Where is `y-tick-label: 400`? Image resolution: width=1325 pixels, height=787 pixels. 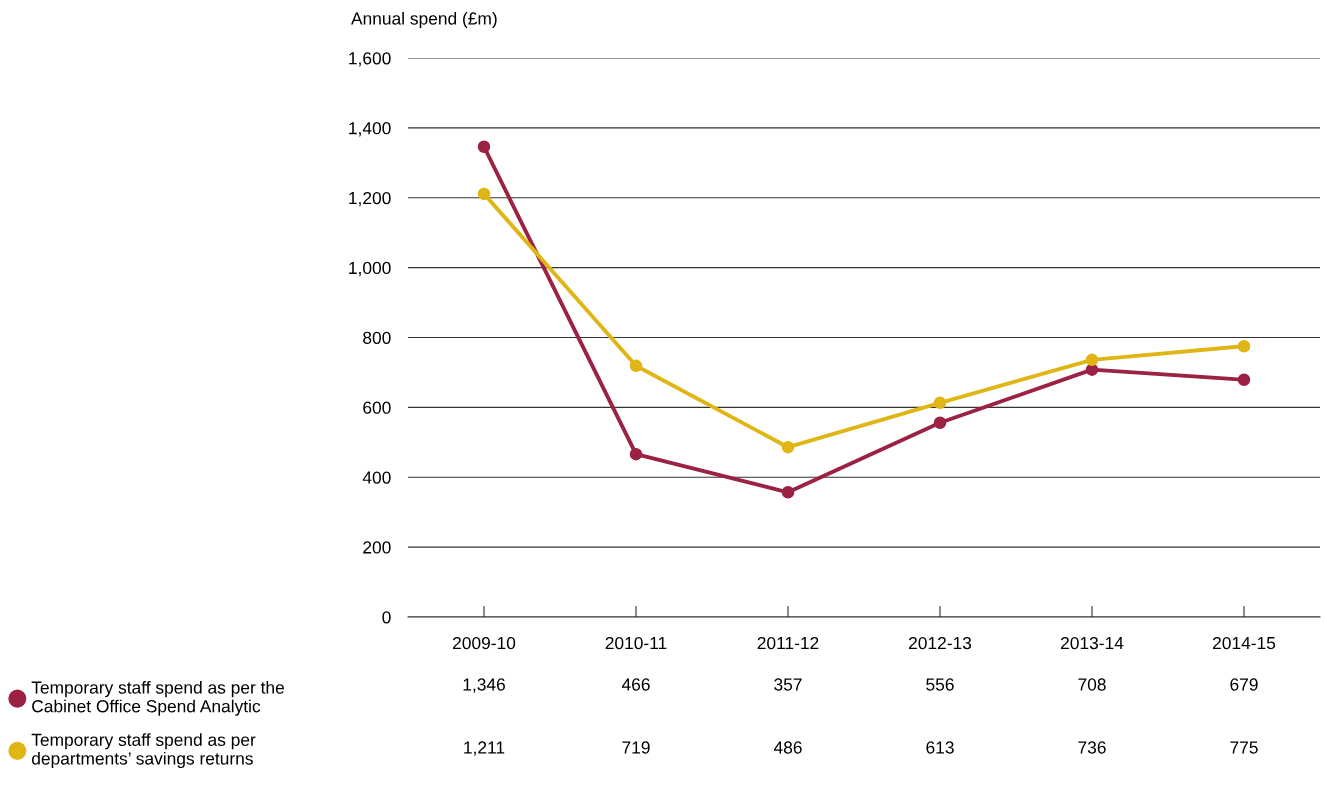 y-tick-label: 400 is located at coordinates (376, 477).